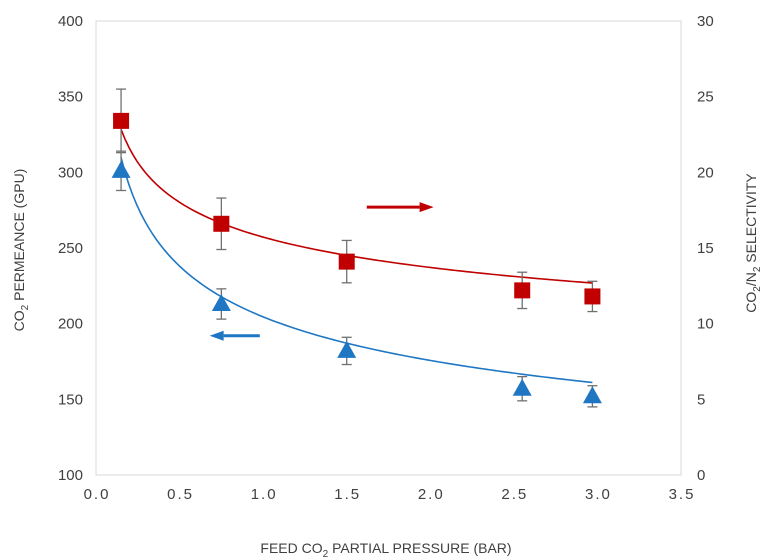  I want to click on y-tick-label-right: 15, so click(705, 248).